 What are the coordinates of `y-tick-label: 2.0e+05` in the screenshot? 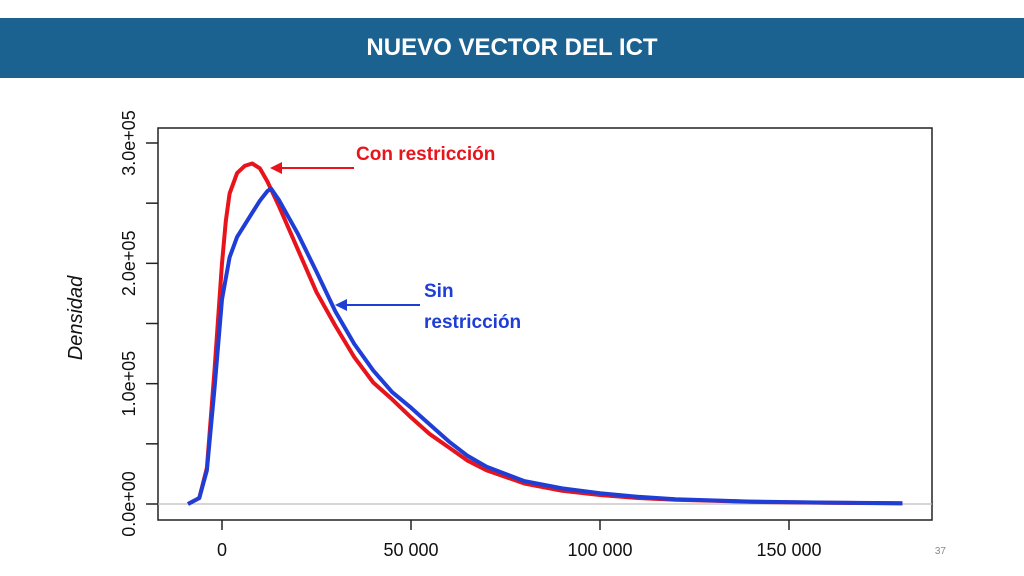 It's located at (129, 264).